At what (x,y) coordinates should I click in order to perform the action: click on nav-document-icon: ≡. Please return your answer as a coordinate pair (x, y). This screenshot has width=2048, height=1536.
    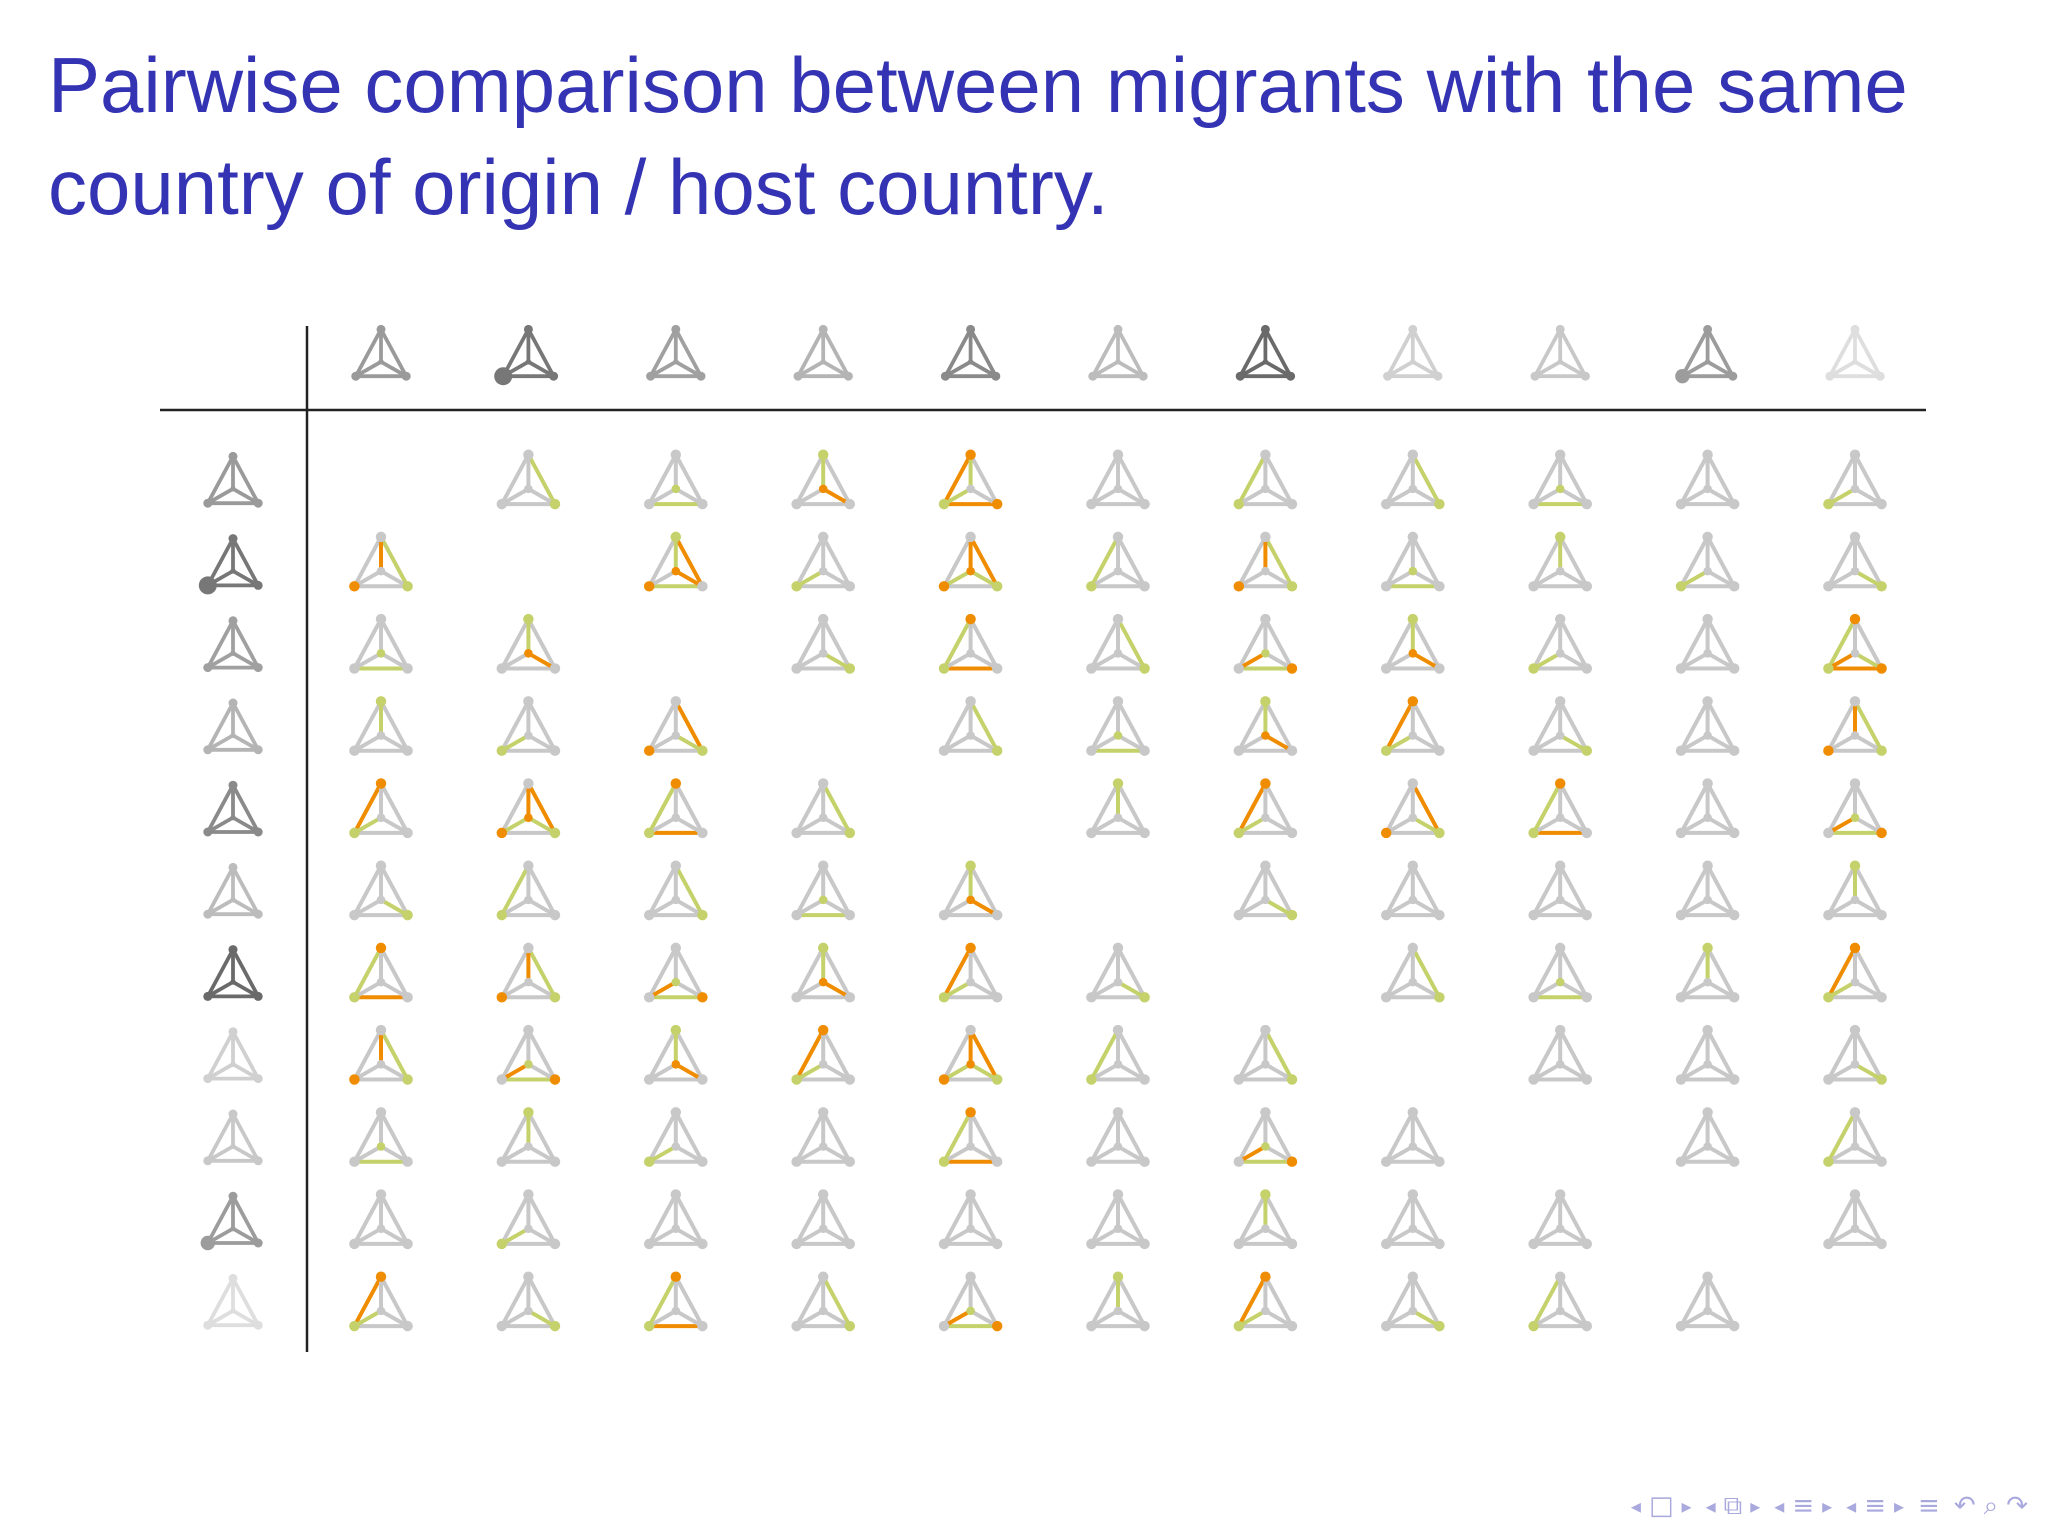
    Looking at the image, I should click on (1929, 1506).